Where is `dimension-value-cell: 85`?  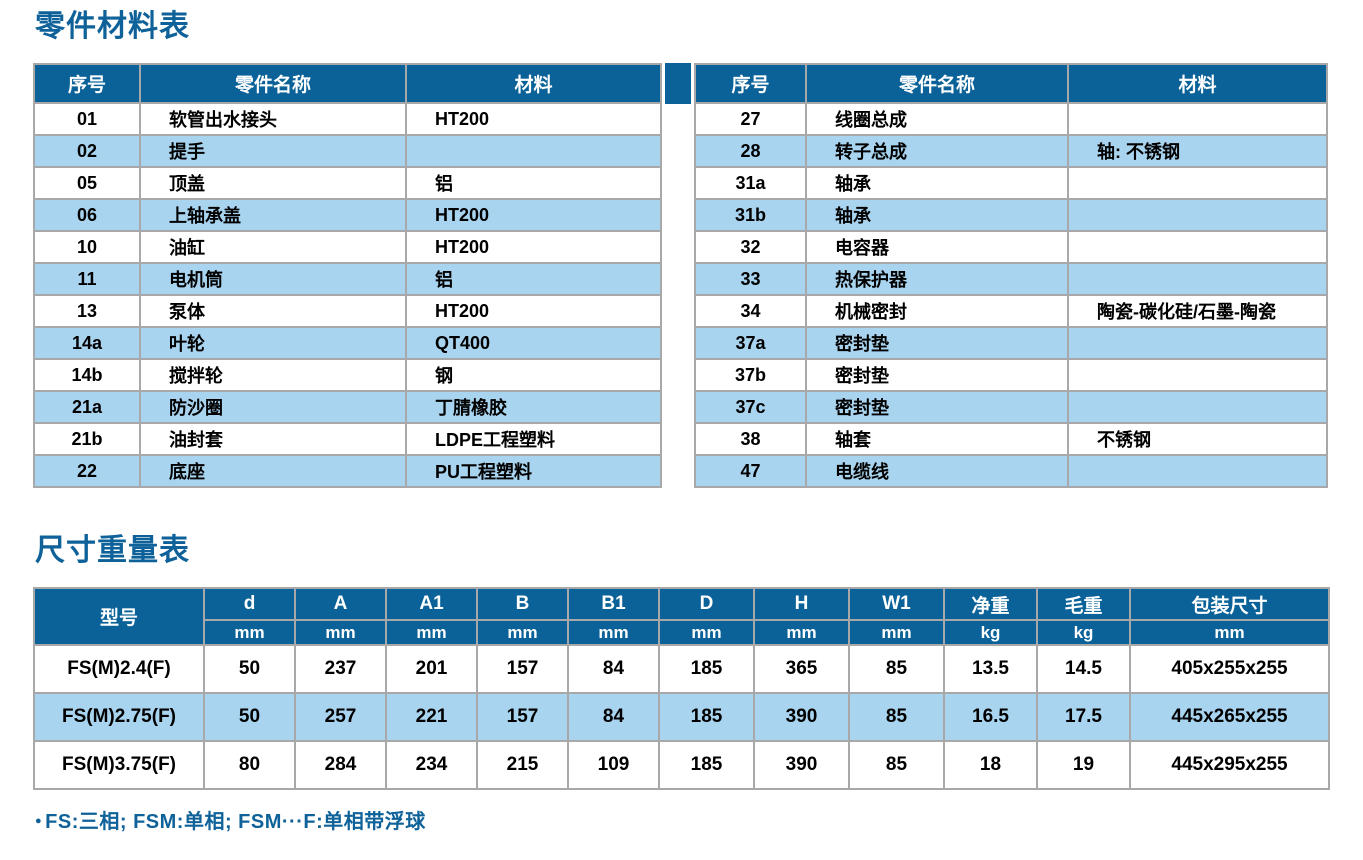 dimension-value-cell: 85 is located at coordinates (896, 717).